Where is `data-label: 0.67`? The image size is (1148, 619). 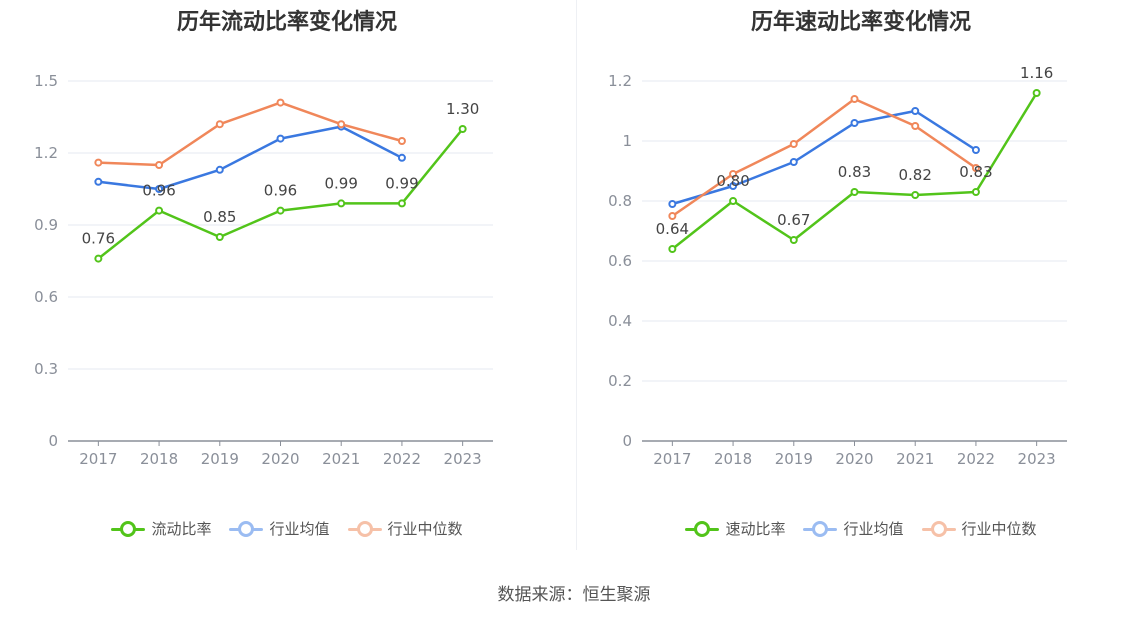 data-label: 0.67 is located at coordinates (793, 220).